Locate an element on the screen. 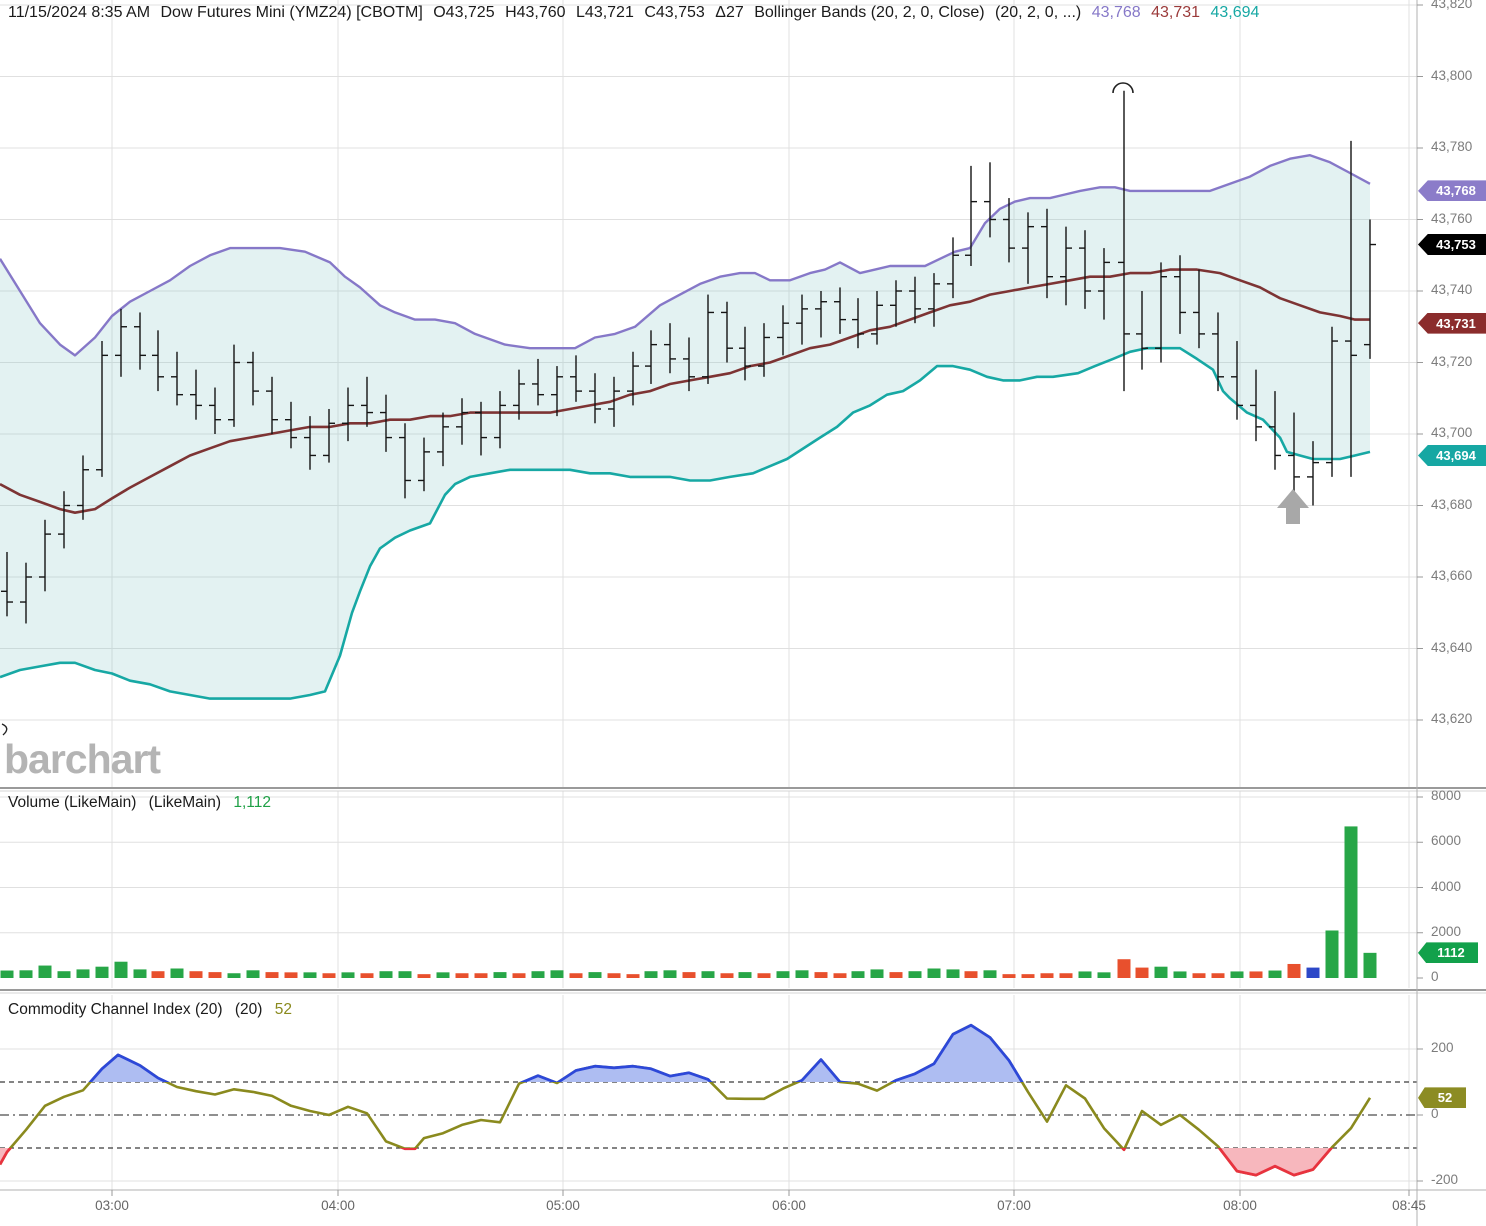  header-middle-band-value: 43,731 is located at coordinates (1176, 12).